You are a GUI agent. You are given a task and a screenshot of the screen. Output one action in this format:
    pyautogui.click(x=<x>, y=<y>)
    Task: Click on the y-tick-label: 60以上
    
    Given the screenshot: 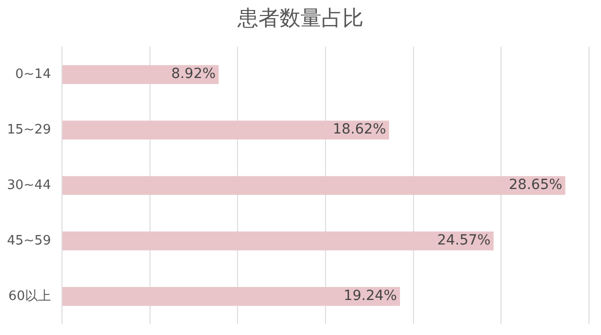 What is the action you would take?
    pyautogui.click(x=29, y=296)
    